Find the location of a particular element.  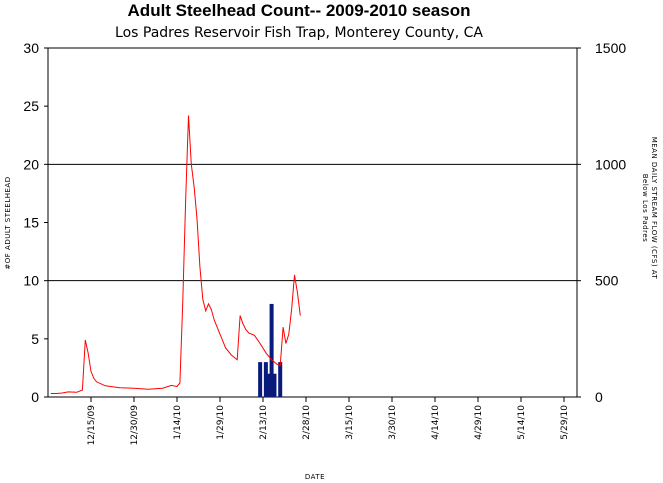

right-axis-ticks: 0 500 1000 1500 is located at coordinates (601, 222).